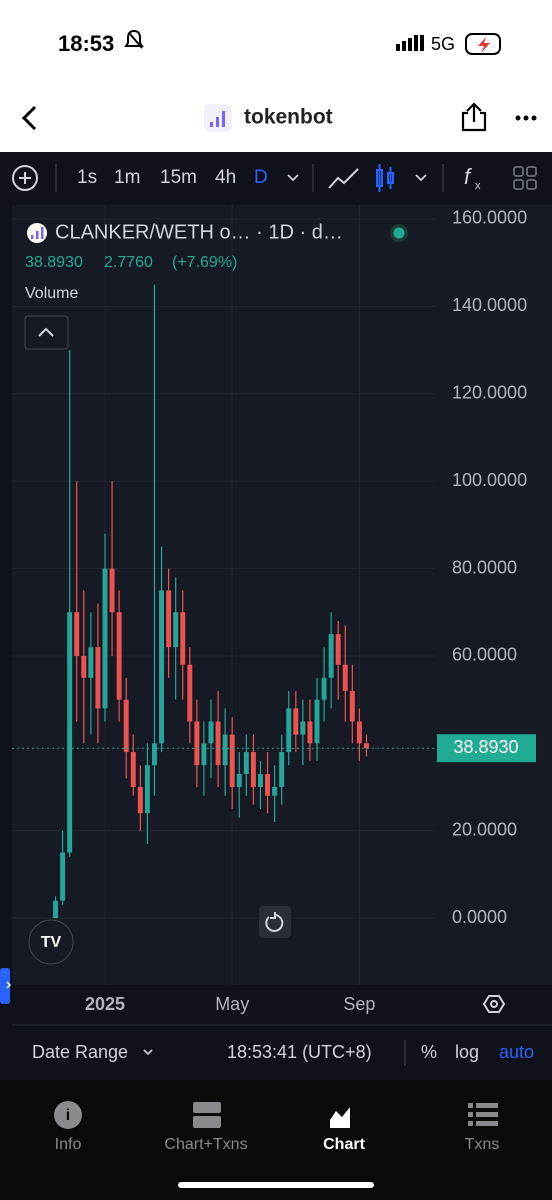 The height and width of the screenshot is (1200, 552). What do you see at coordinates (489, 305) in the screenshot?
I see `y-tick-label: 140.0000` at bounding box center [489, 305].